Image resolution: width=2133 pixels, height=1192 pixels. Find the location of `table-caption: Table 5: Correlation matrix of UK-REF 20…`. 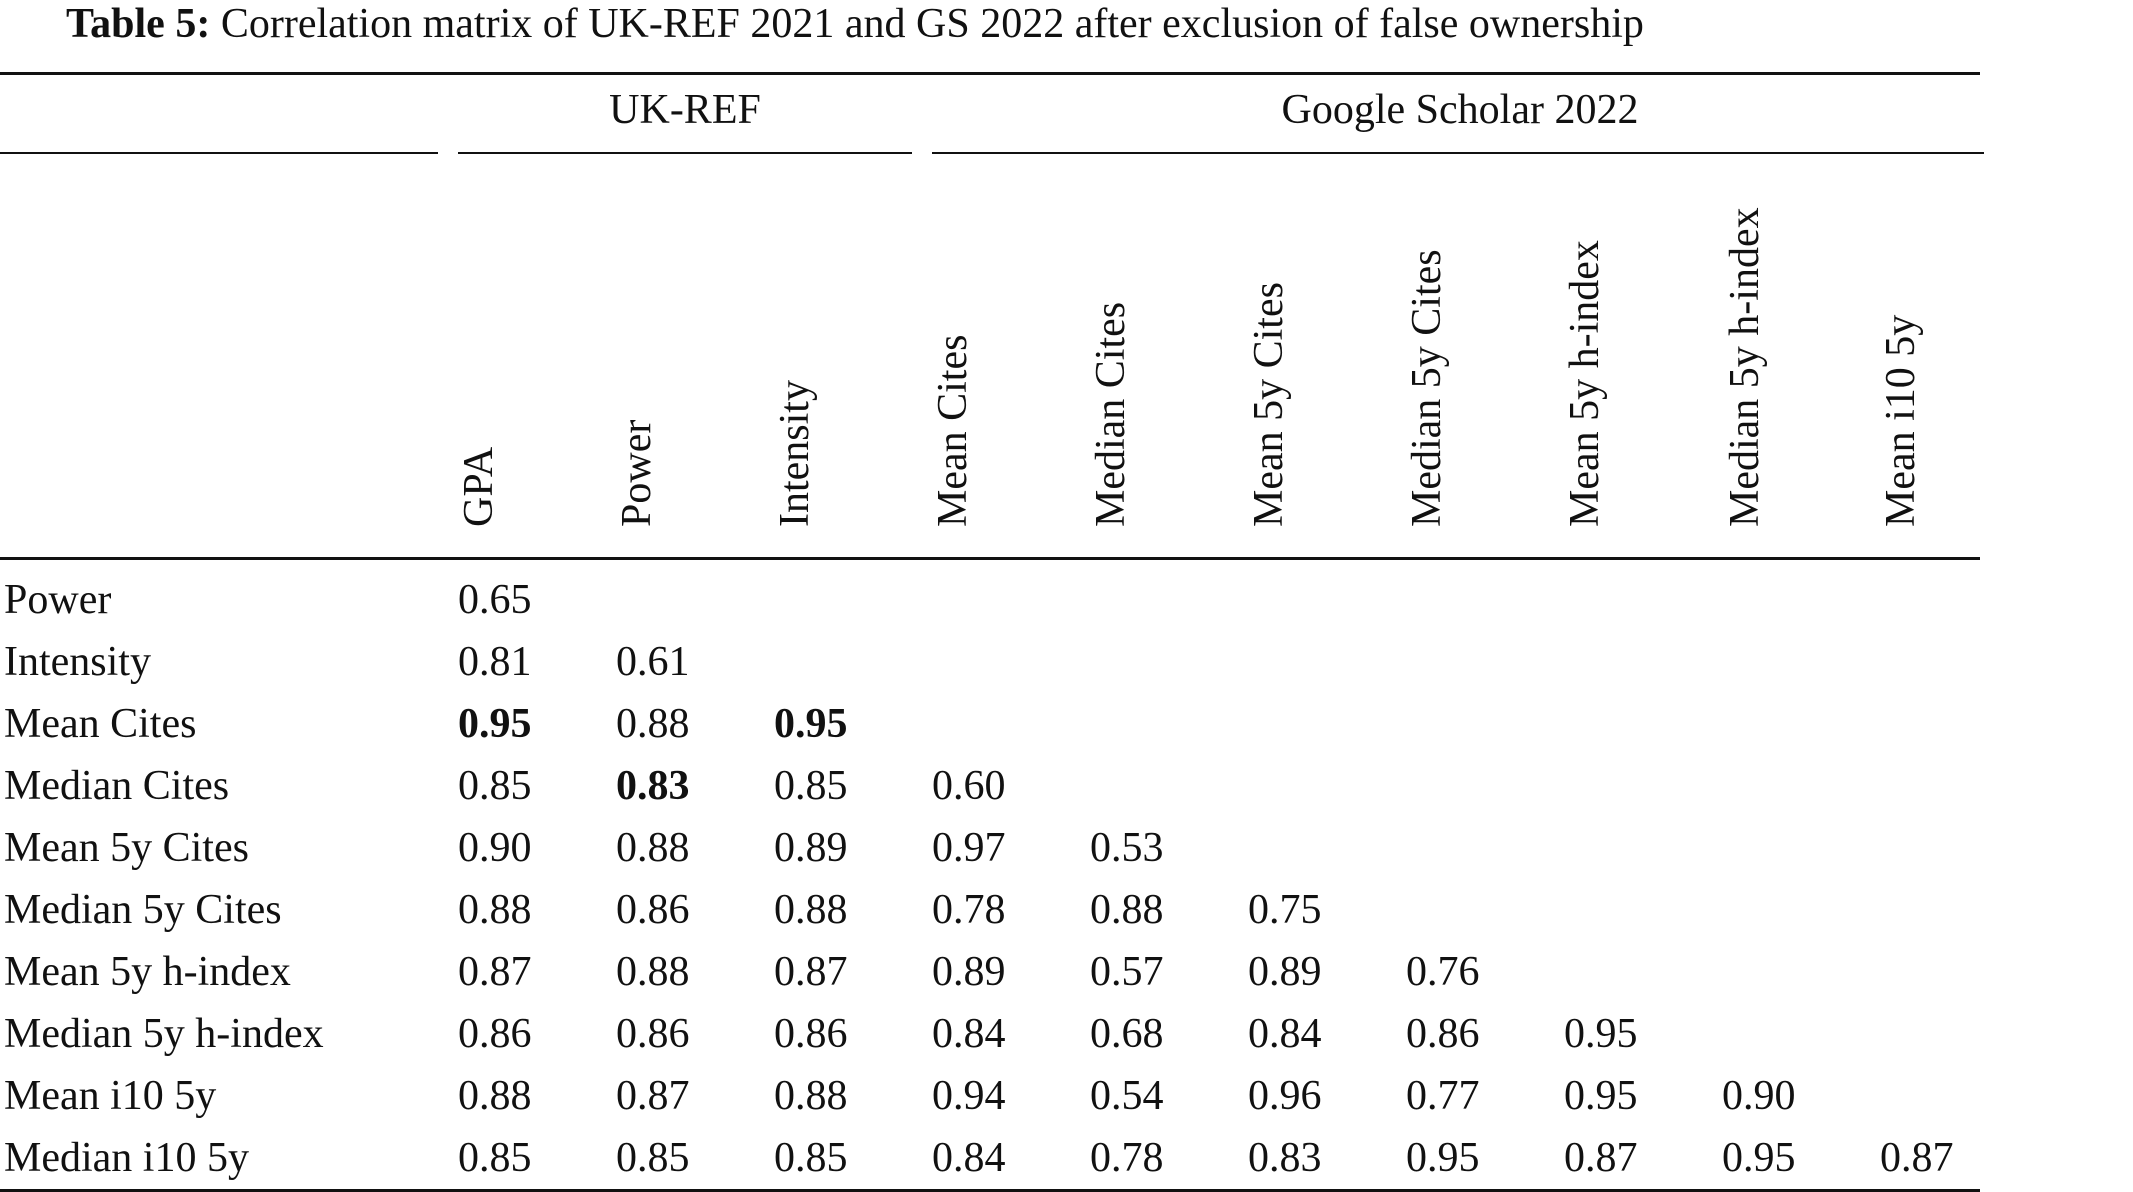

table-caption: Table 5: Correlation matrix of UK-REF 20… is located at coordinates (1016, 24).